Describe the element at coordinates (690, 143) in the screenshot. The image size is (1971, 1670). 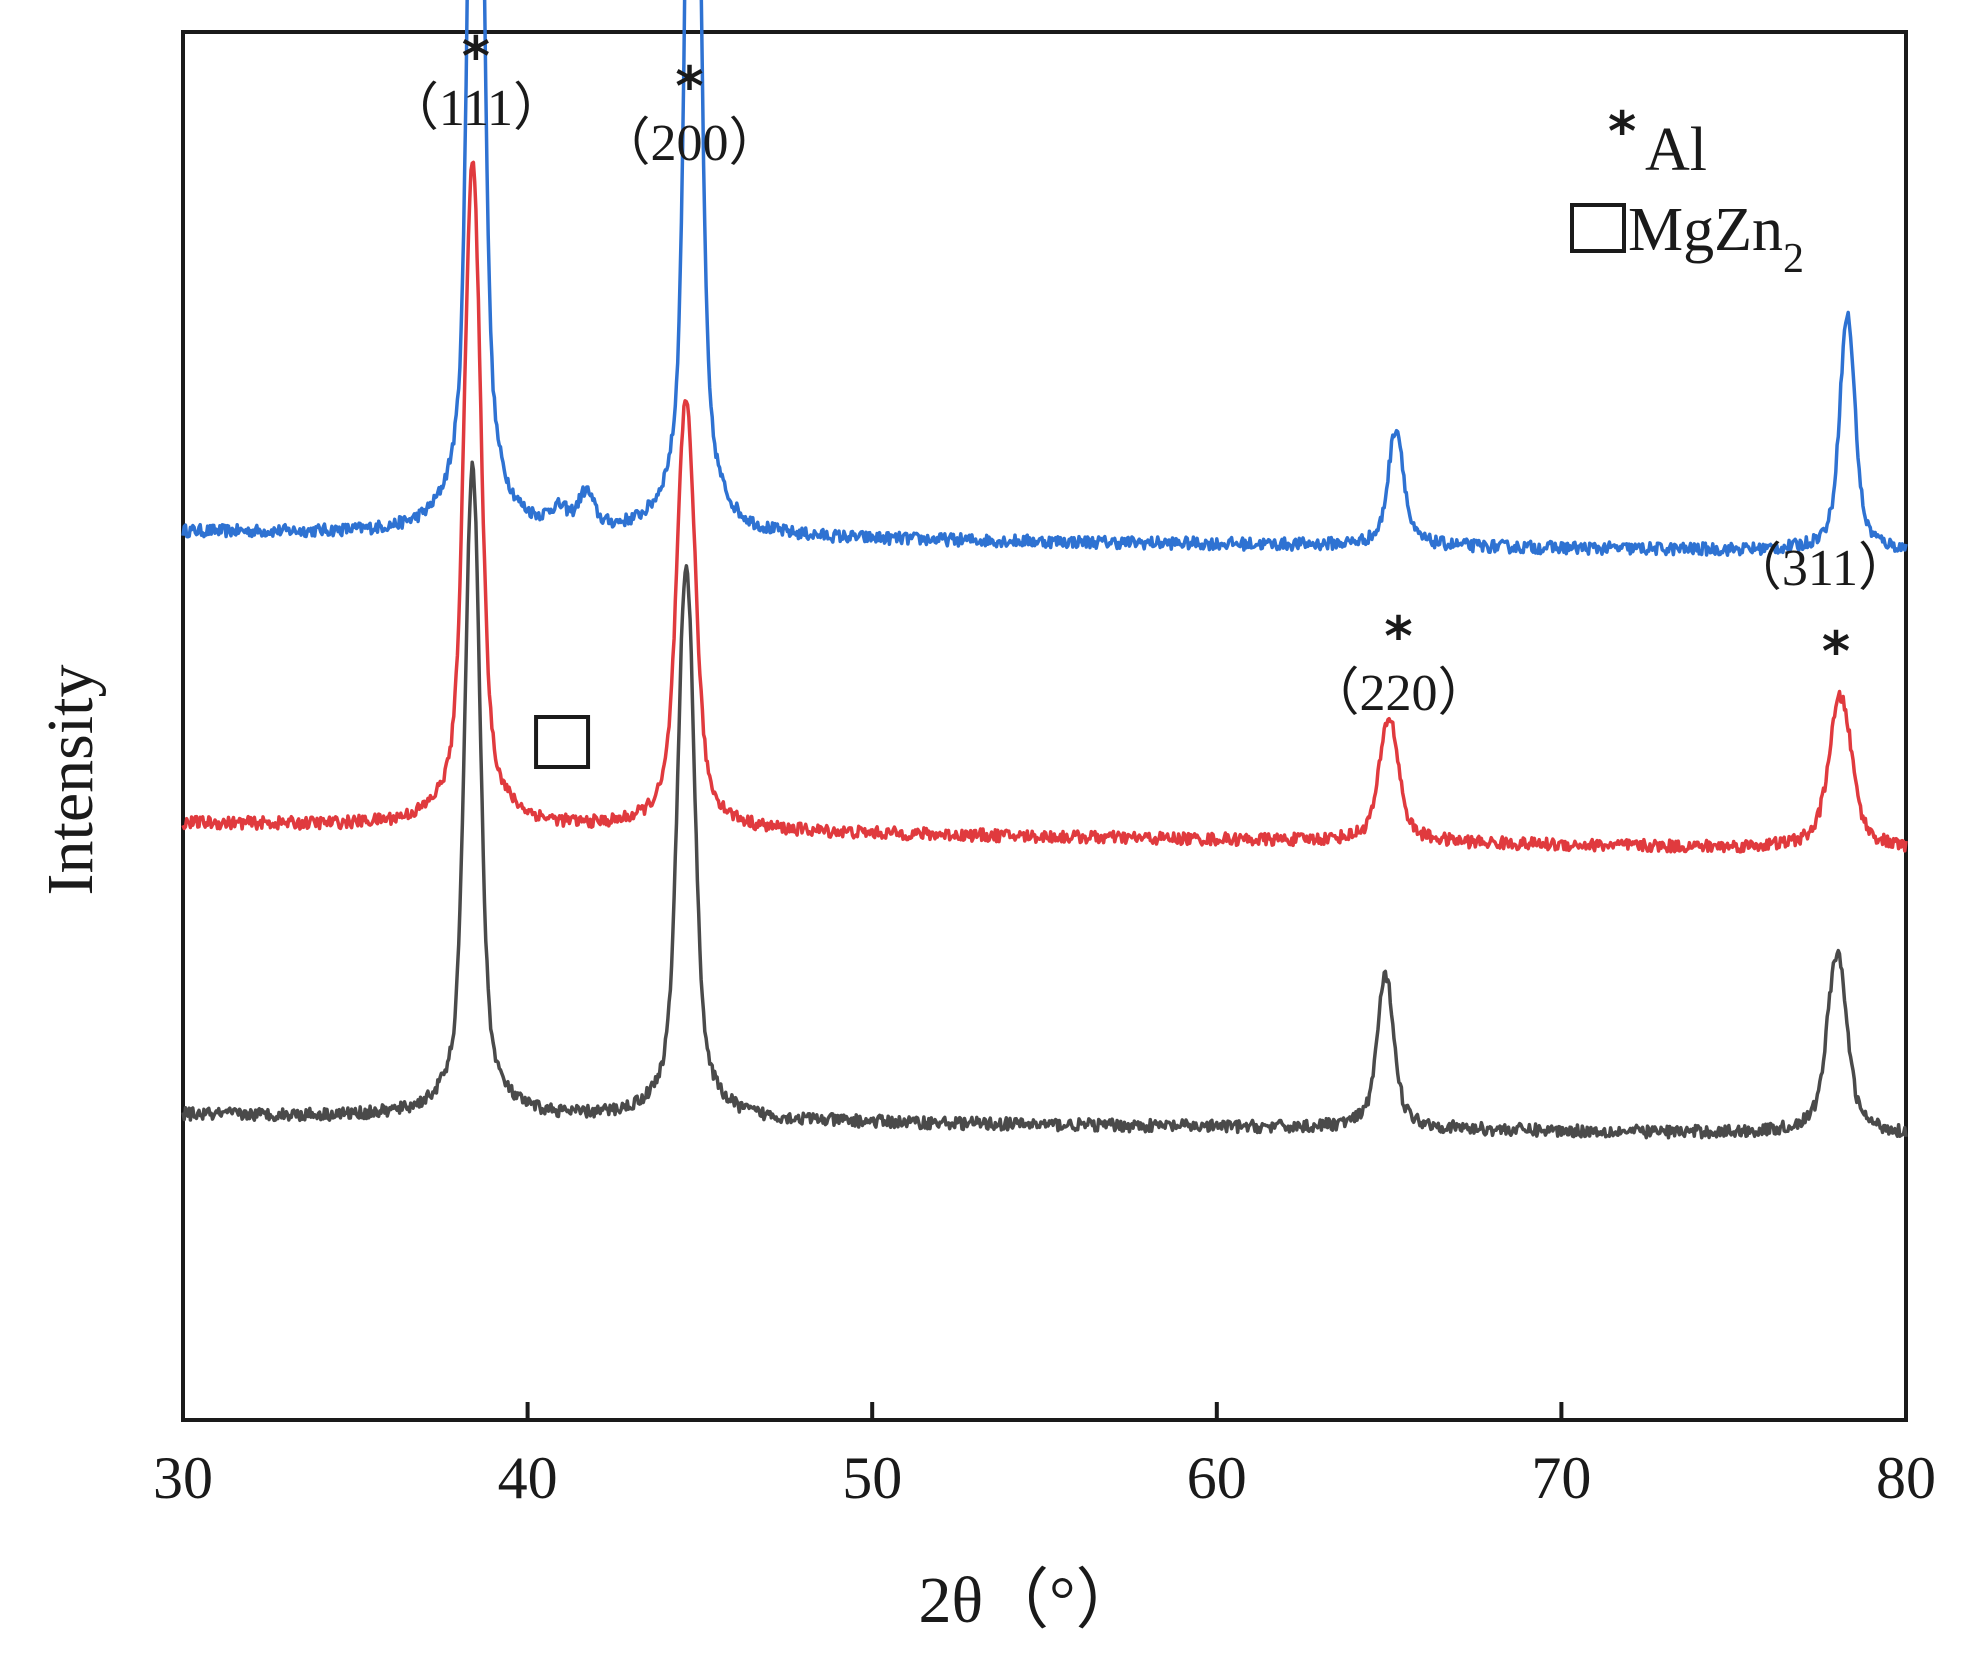
I see `peak-miller-index-label: （200）` at that location.